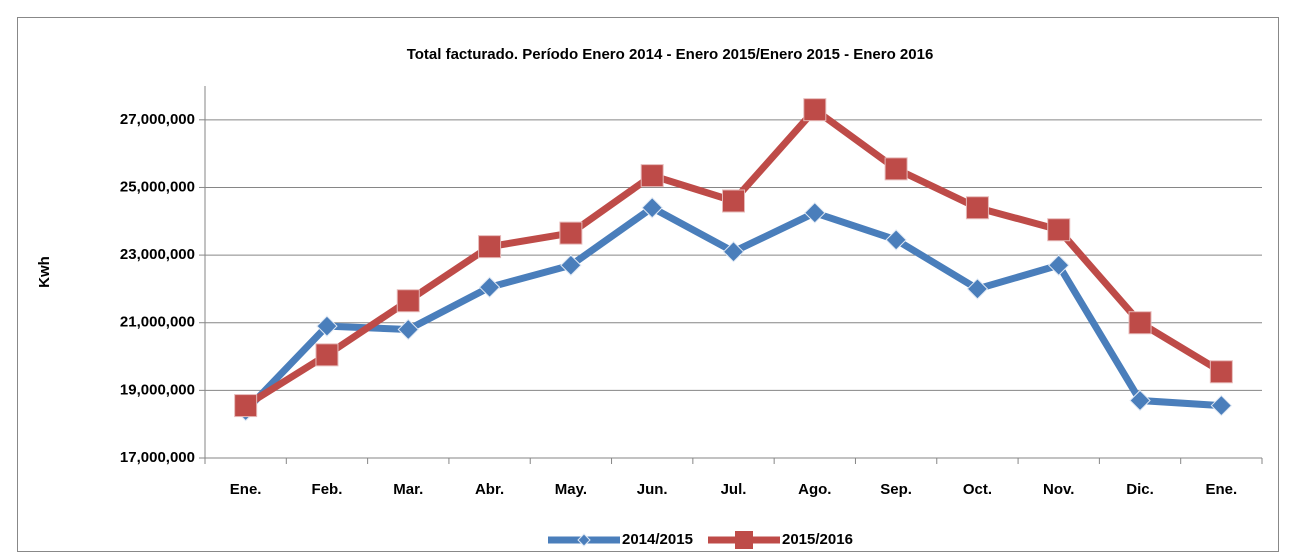  Describe the element at coordinates (896, 489) in the screenshot. I see `x-tick-label: Sep.` at that location.